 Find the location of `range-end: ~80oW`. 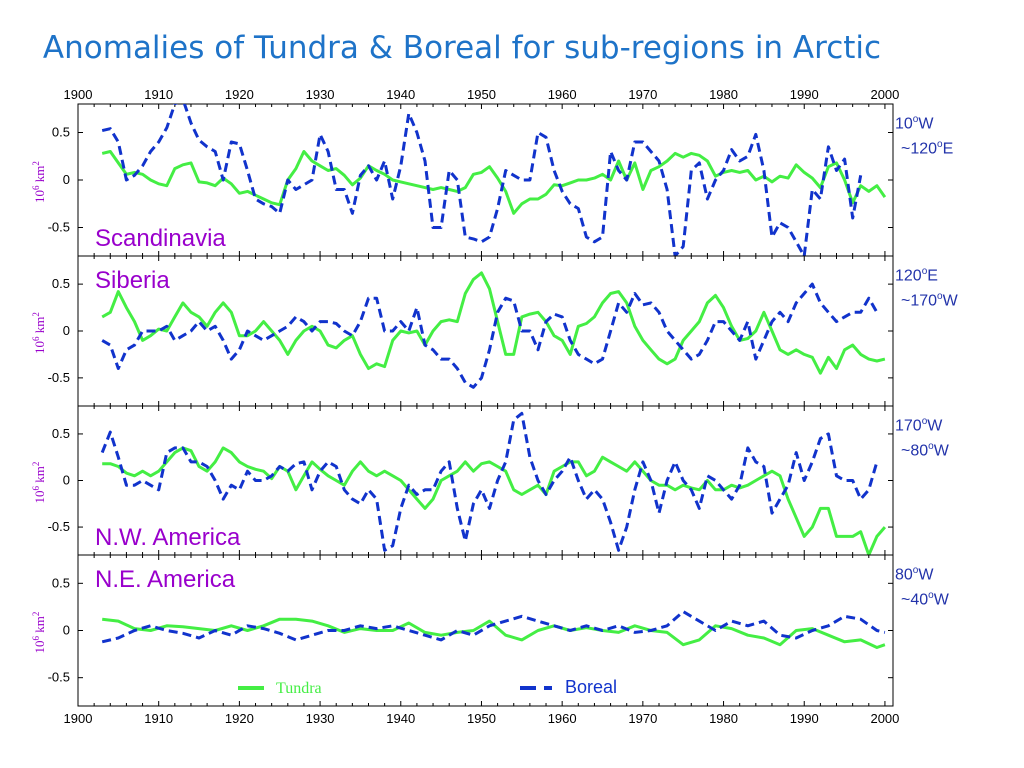

range-end: ~80oW is located at coordinates (925, 450).